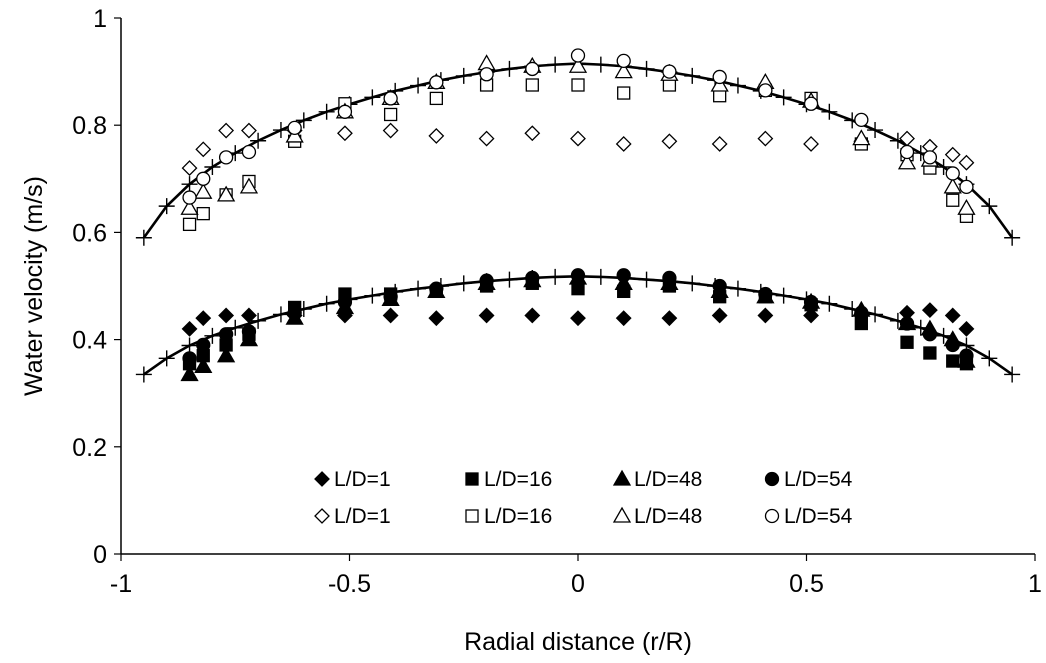 This screenshot has width=1046, height=663. I want to click on y-axis-title: Water velocity (m/s), so click(34, 286).